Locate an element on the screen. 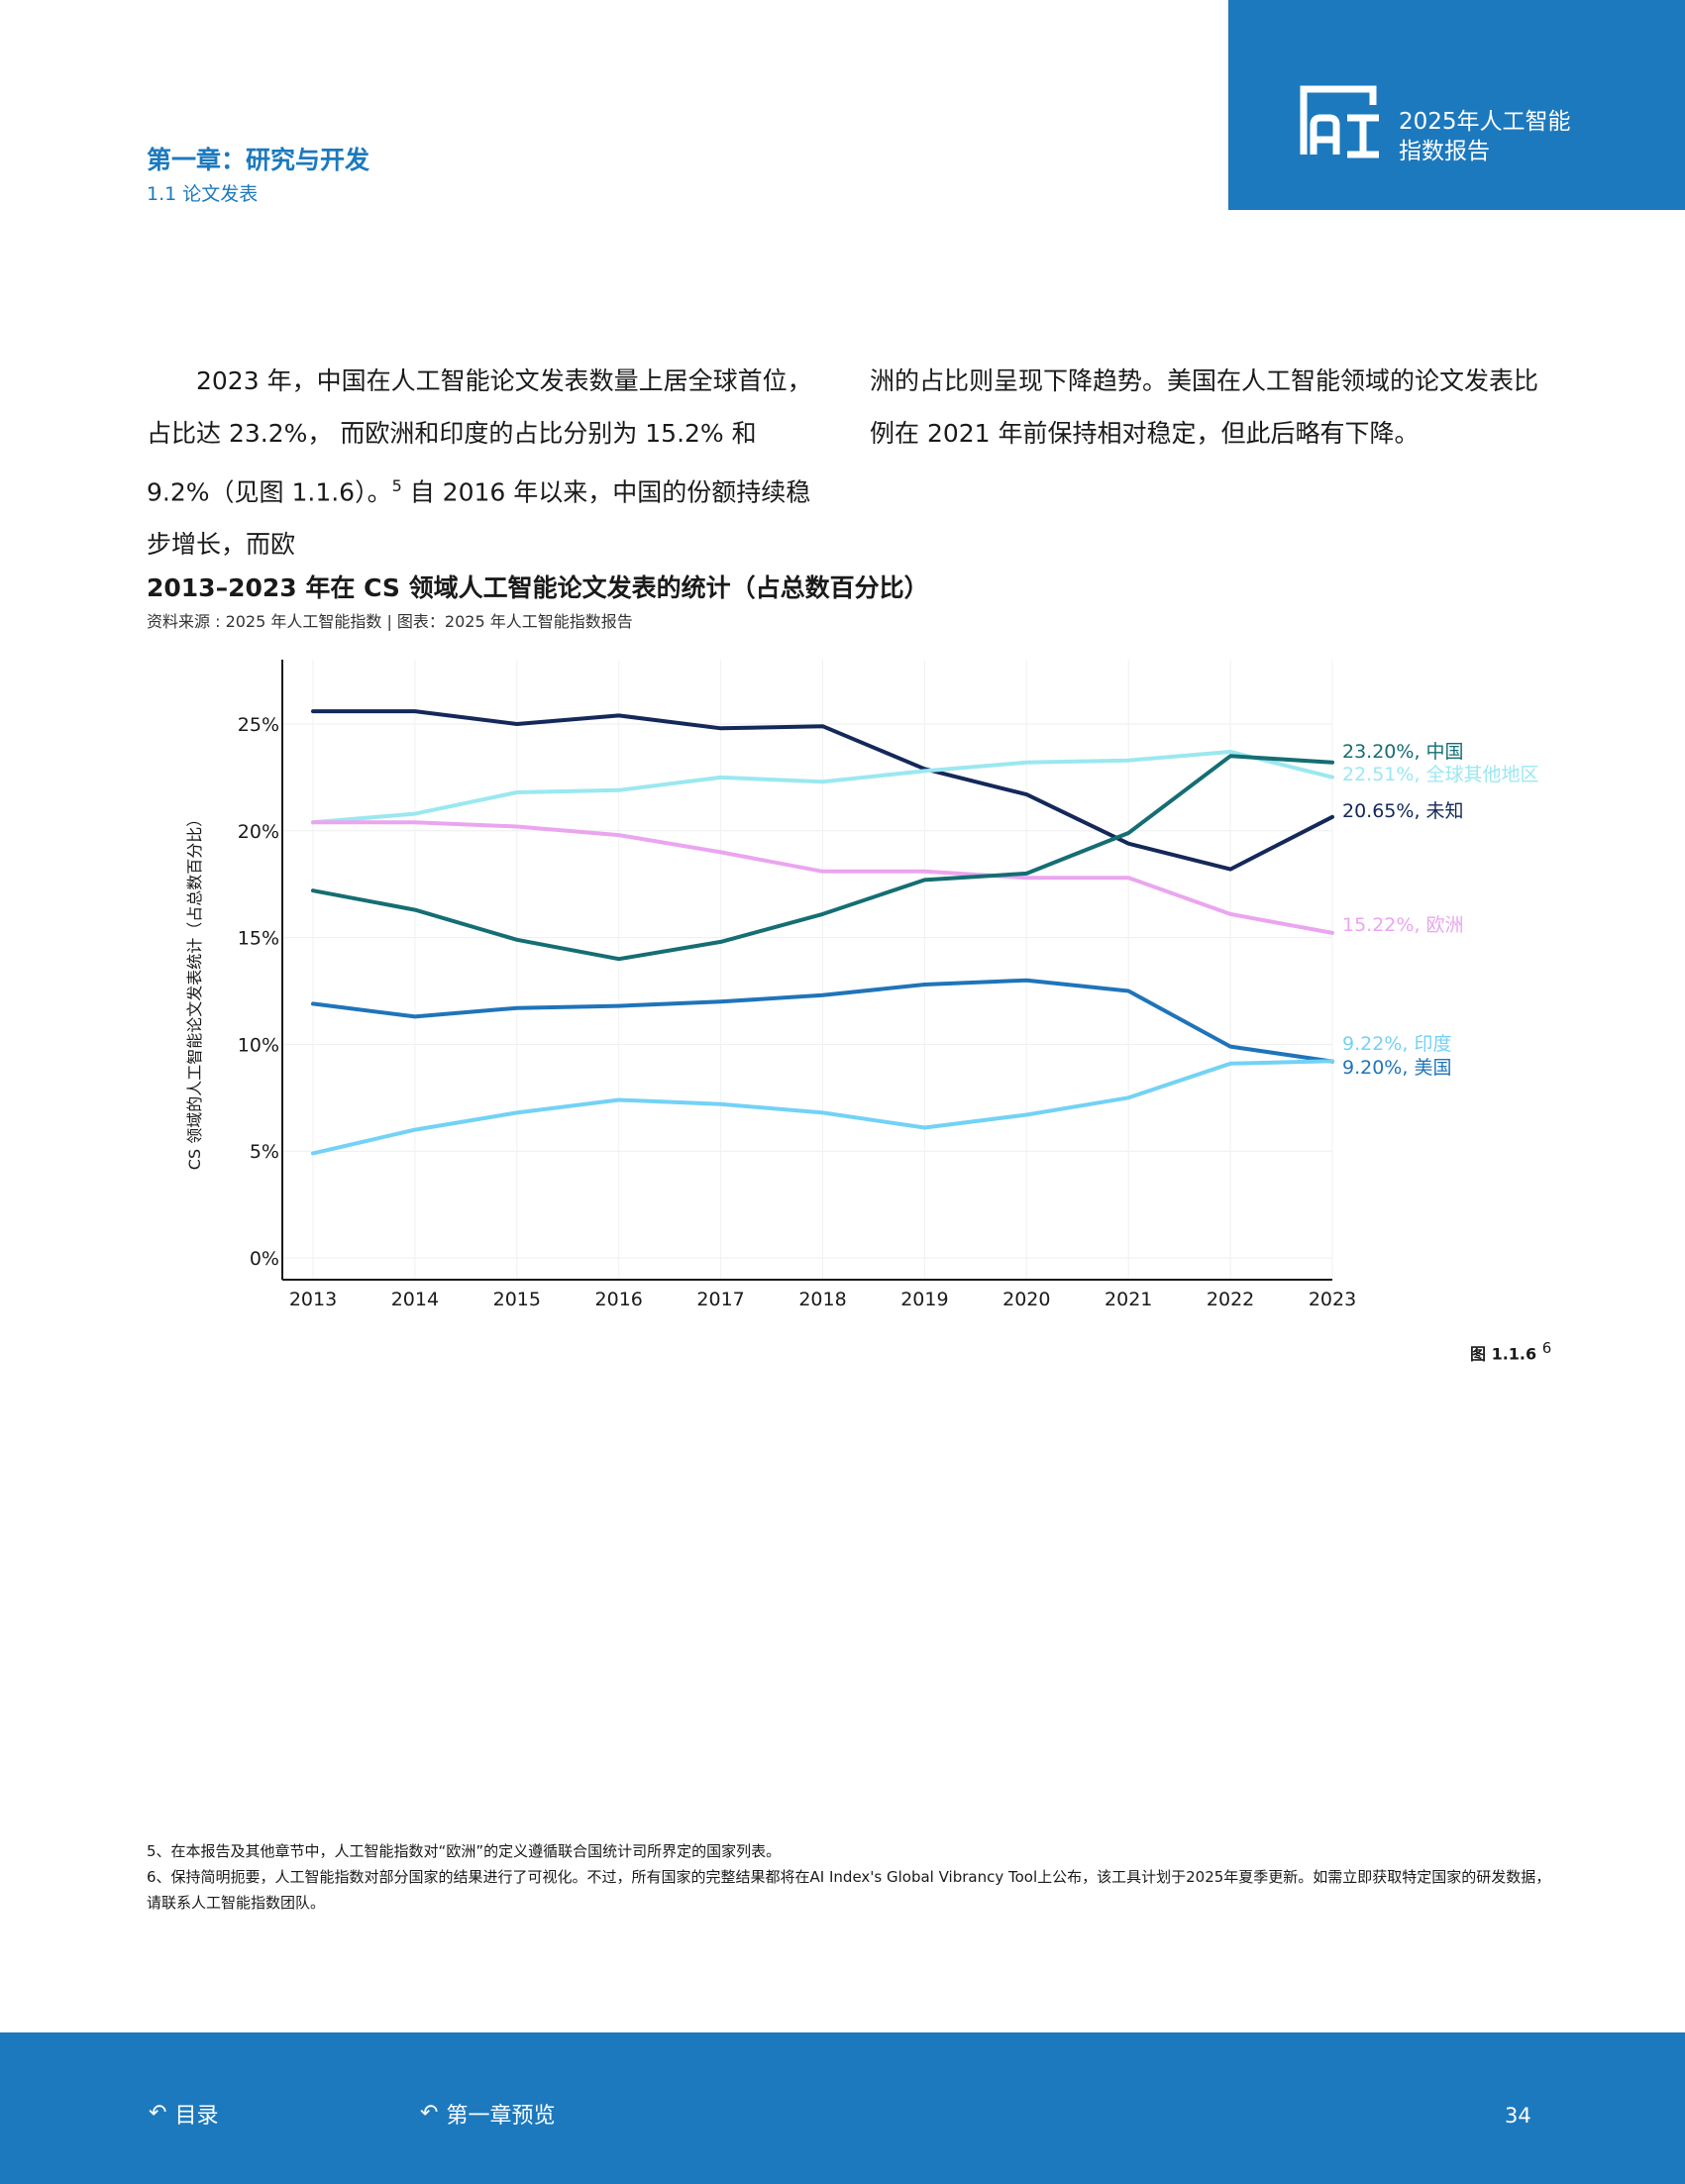  toc-link: ↶ 目录 is located at coordinates (183, 2114).